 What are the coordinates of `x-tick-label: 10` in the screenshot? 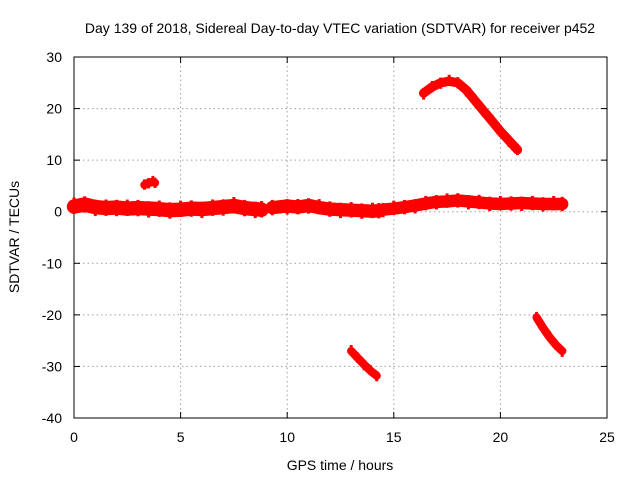 It's located at (287, 437).